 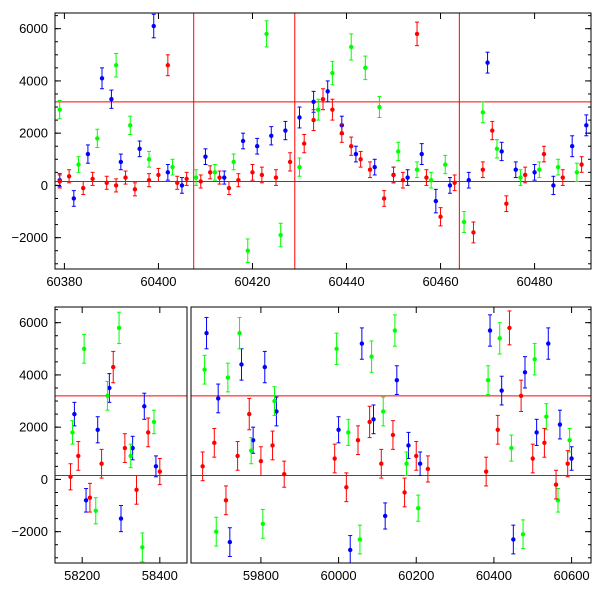 I want to click on plot-frame, so click(x=121, y=435).